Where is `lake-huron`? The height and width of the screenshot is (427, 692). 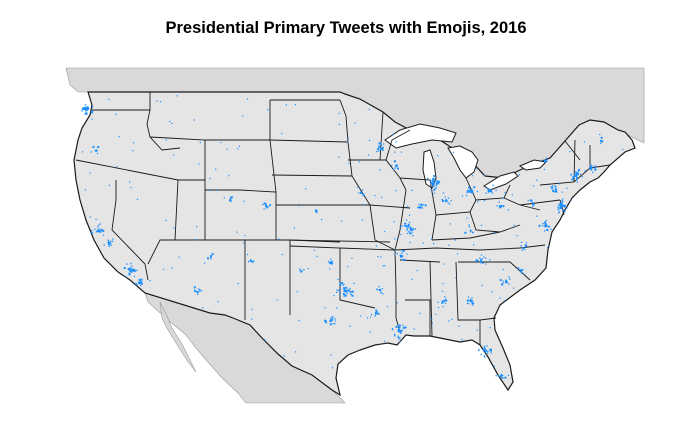 lake-huron is located at coordinates (463, 162).